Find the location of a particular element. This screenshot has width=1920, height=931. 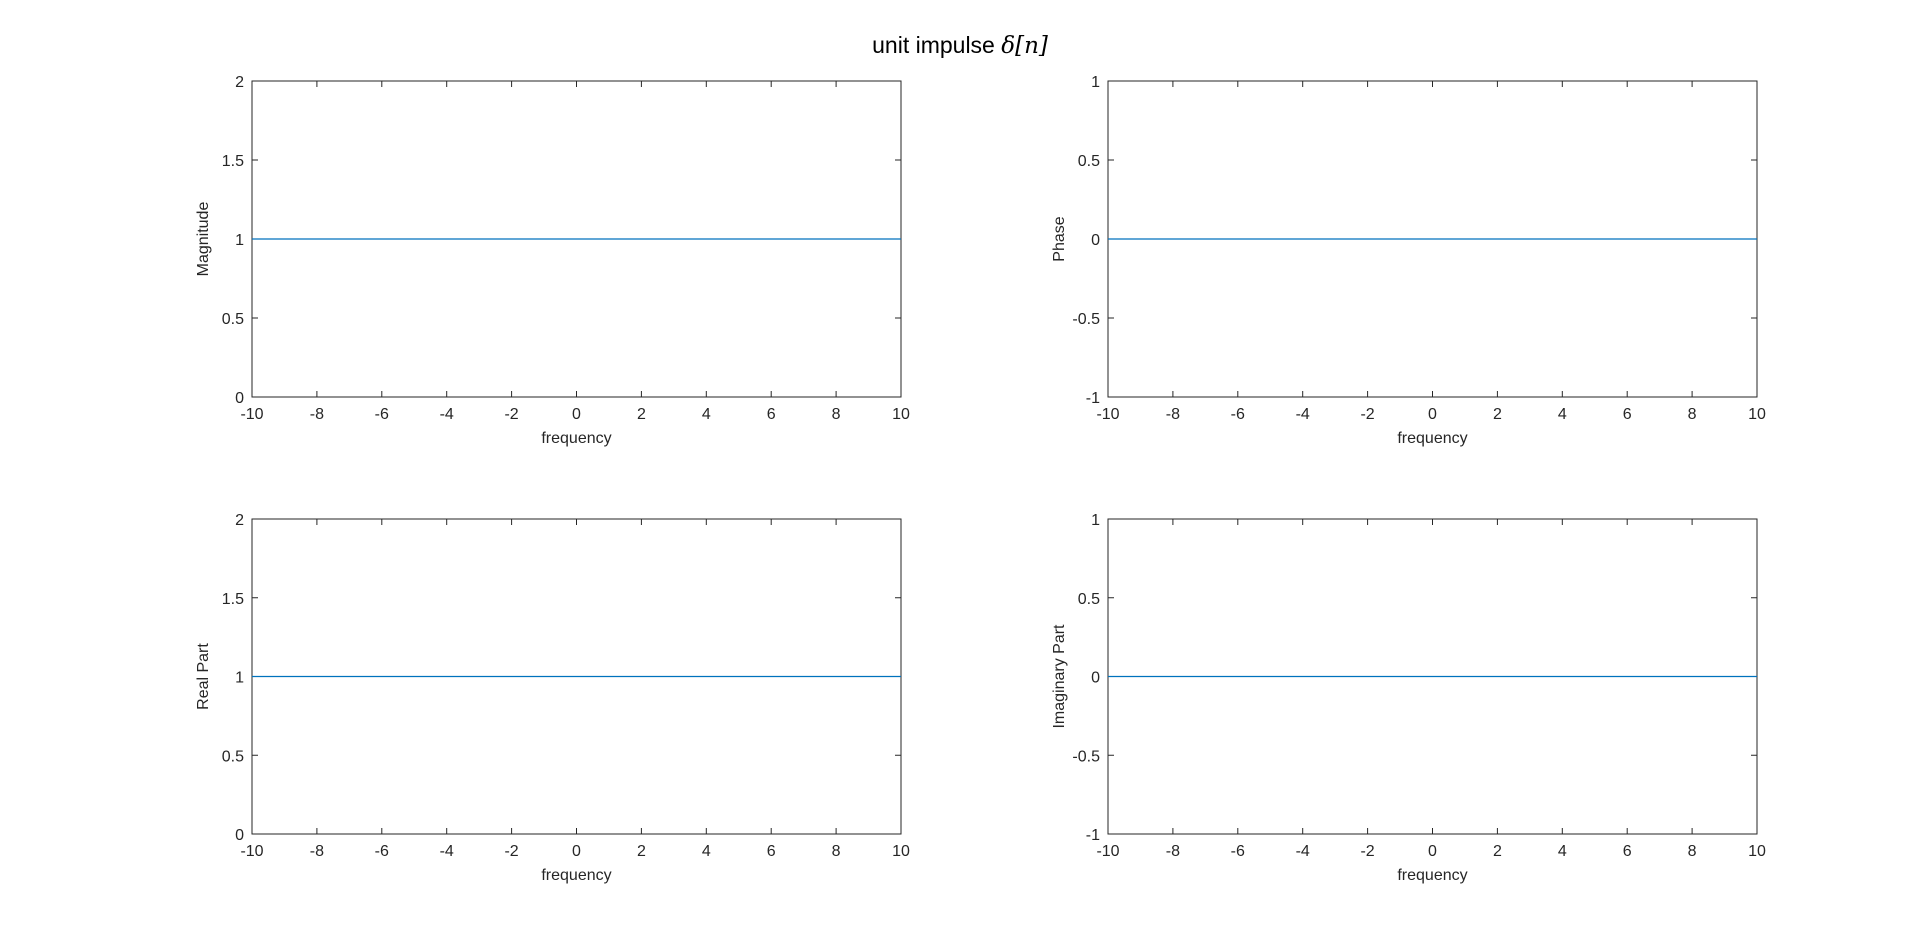

y-axis-label: Imaginary Part is located at coordinates (1059, 676).